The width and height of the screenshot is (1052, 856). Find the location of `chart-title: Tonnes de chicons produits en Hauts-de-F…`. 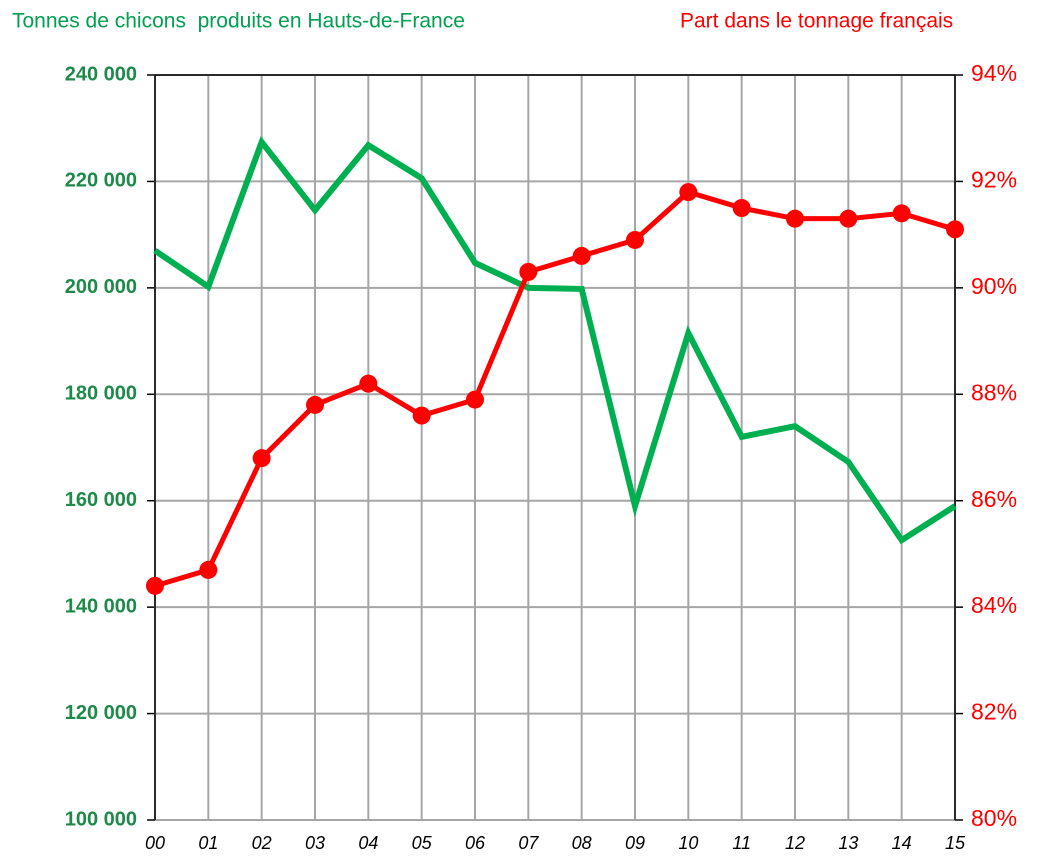

chart-title: Tonnes de chicons produits en Hauts-de-F… is located at coordinates (238, 21).